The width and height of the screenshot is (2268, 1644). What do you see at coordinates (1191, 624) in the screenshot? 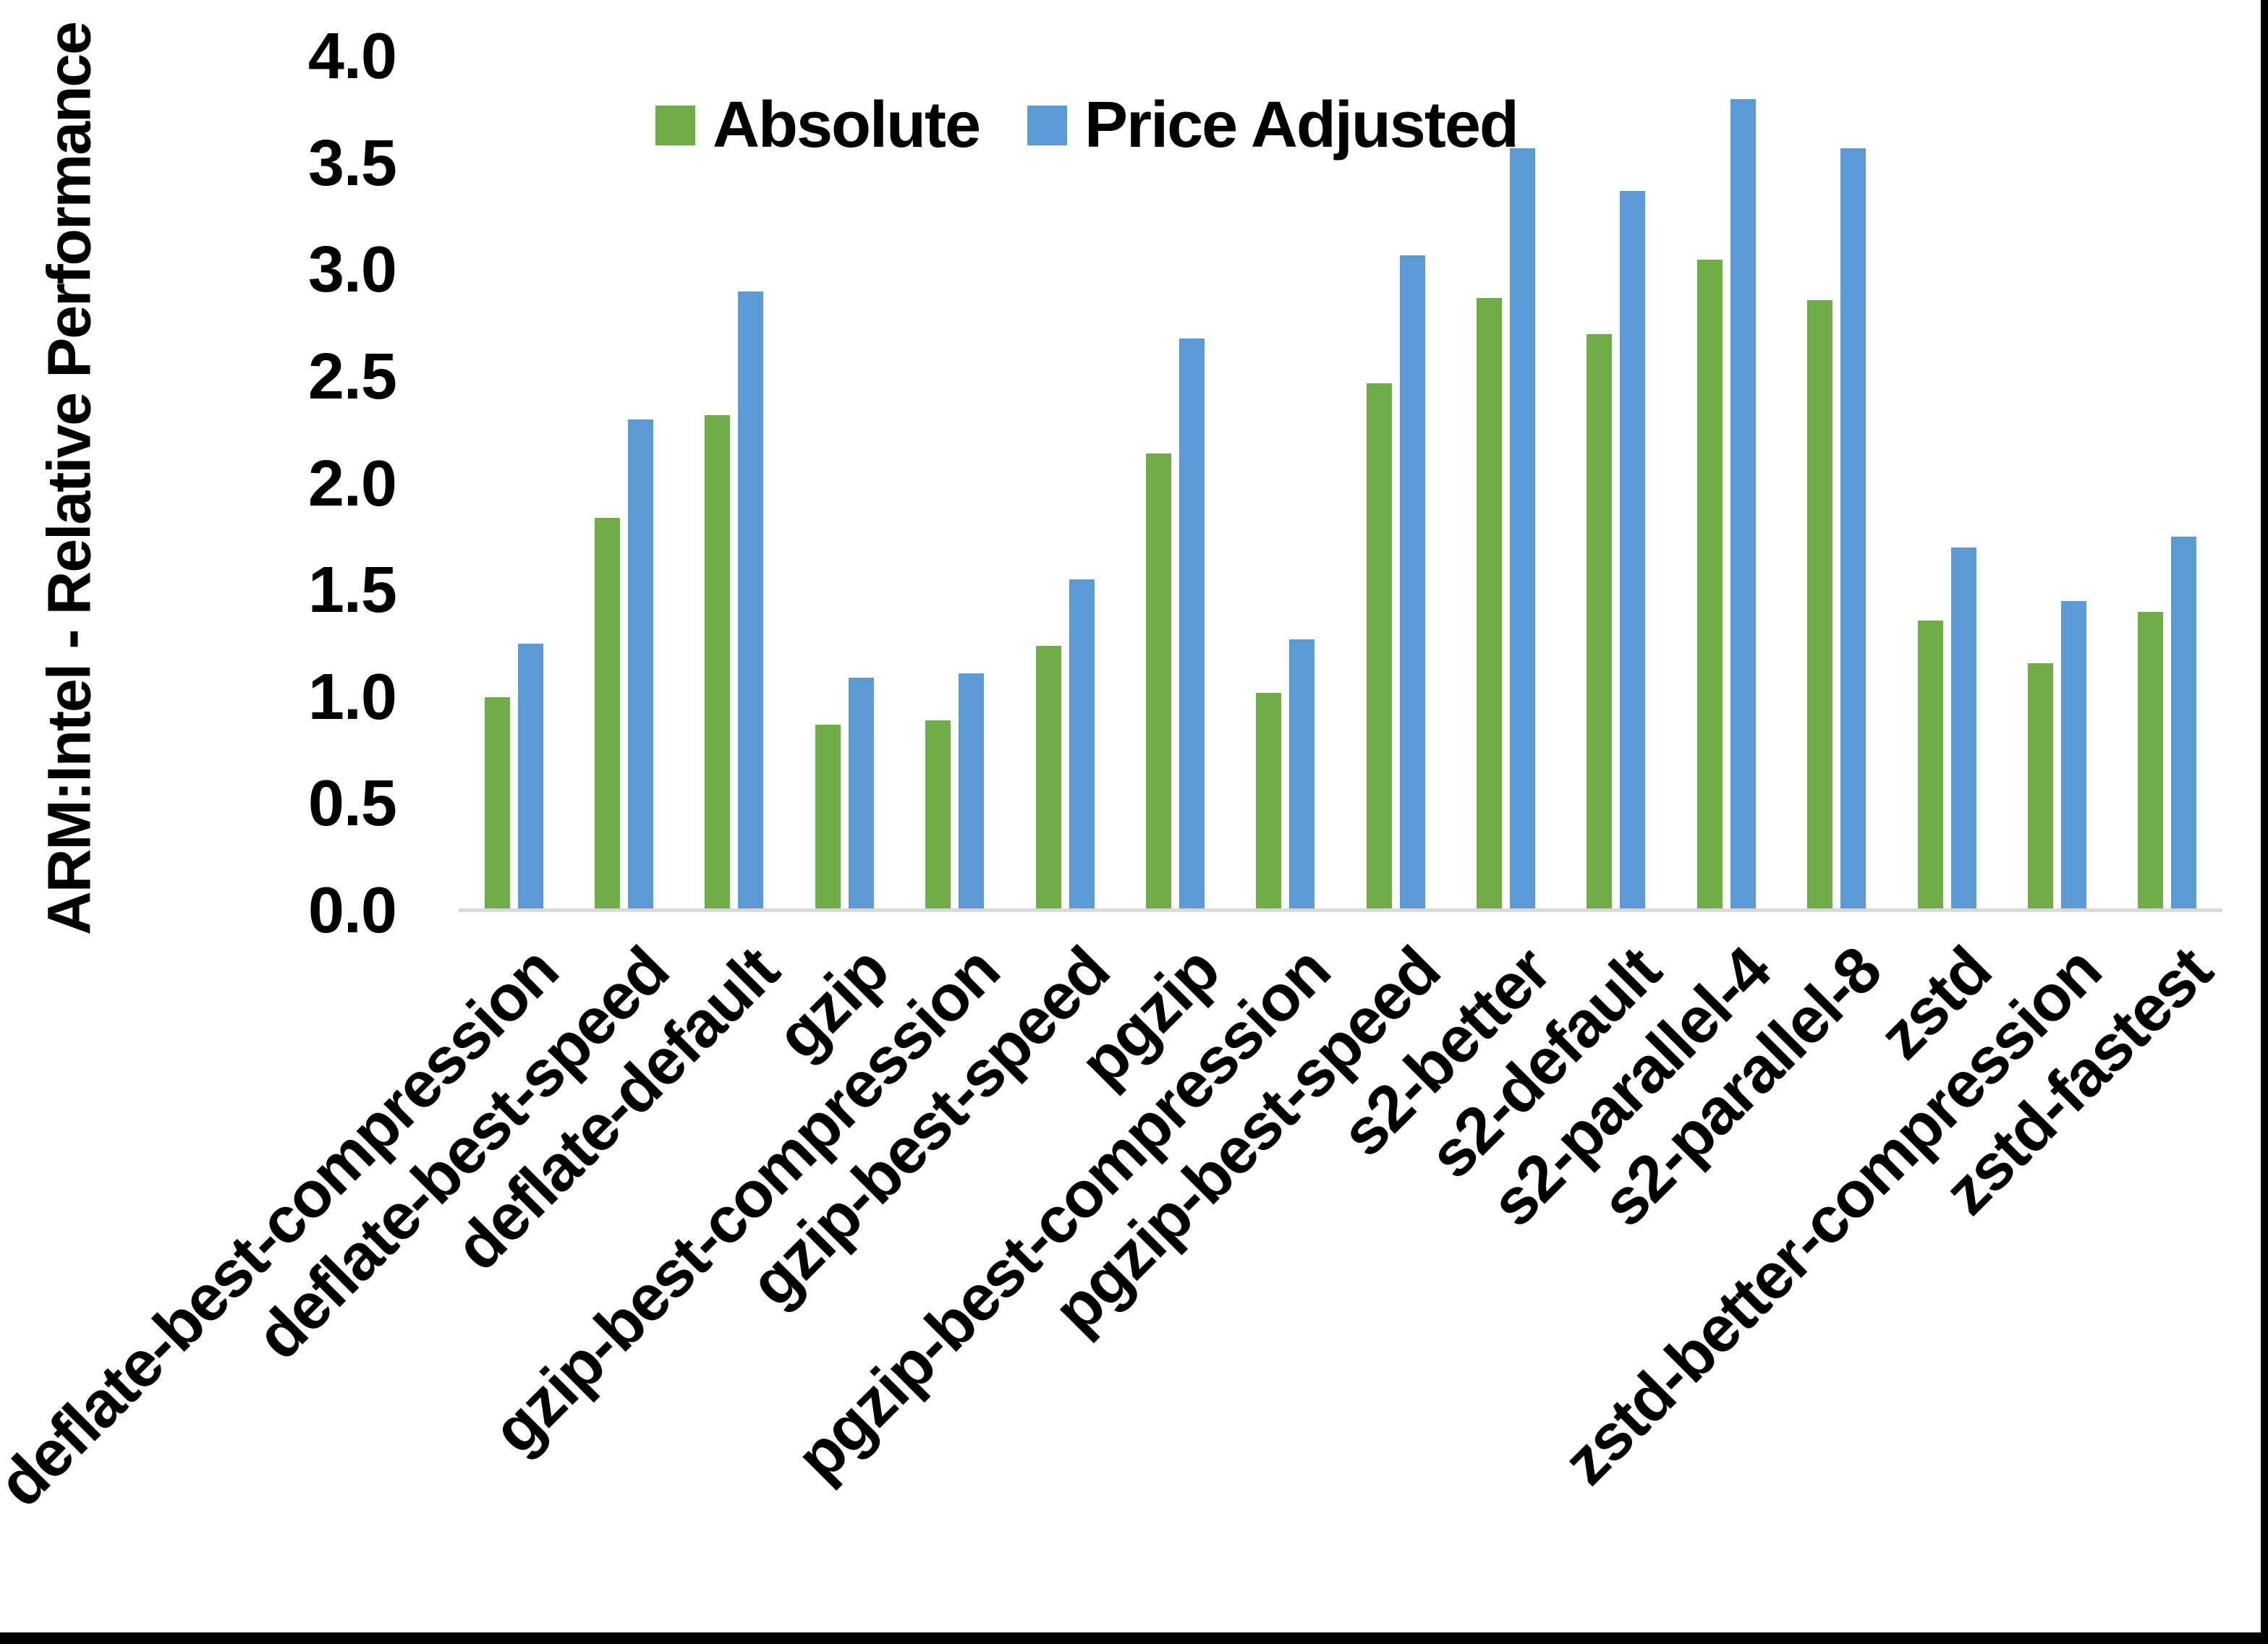
I see `bar-price-adjusted-pgzip` at bounding box center [1191, 624].